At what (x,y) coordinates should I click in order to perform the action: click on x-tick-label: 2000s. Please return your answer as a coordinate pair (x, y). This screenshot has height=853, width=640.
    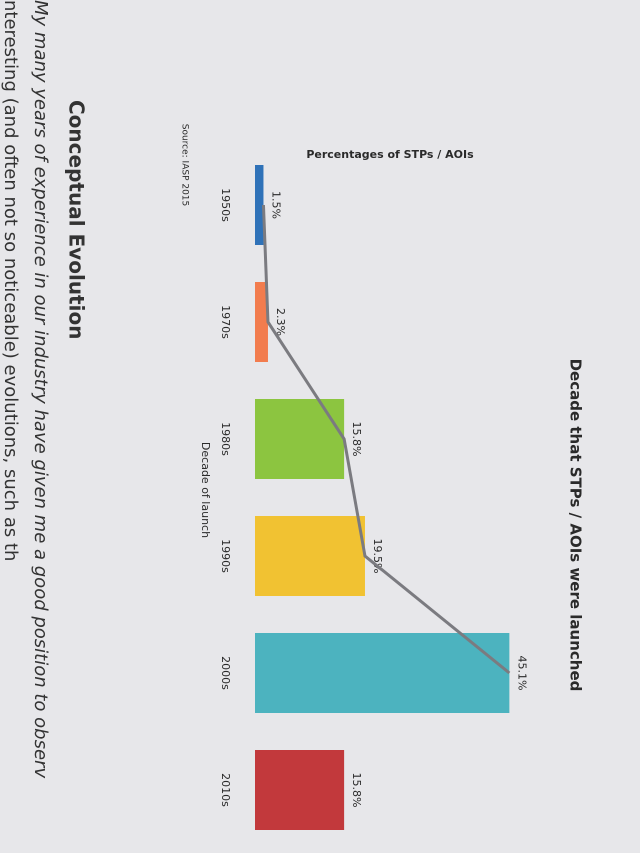
    Looking at the image, I should click on (225, 673).